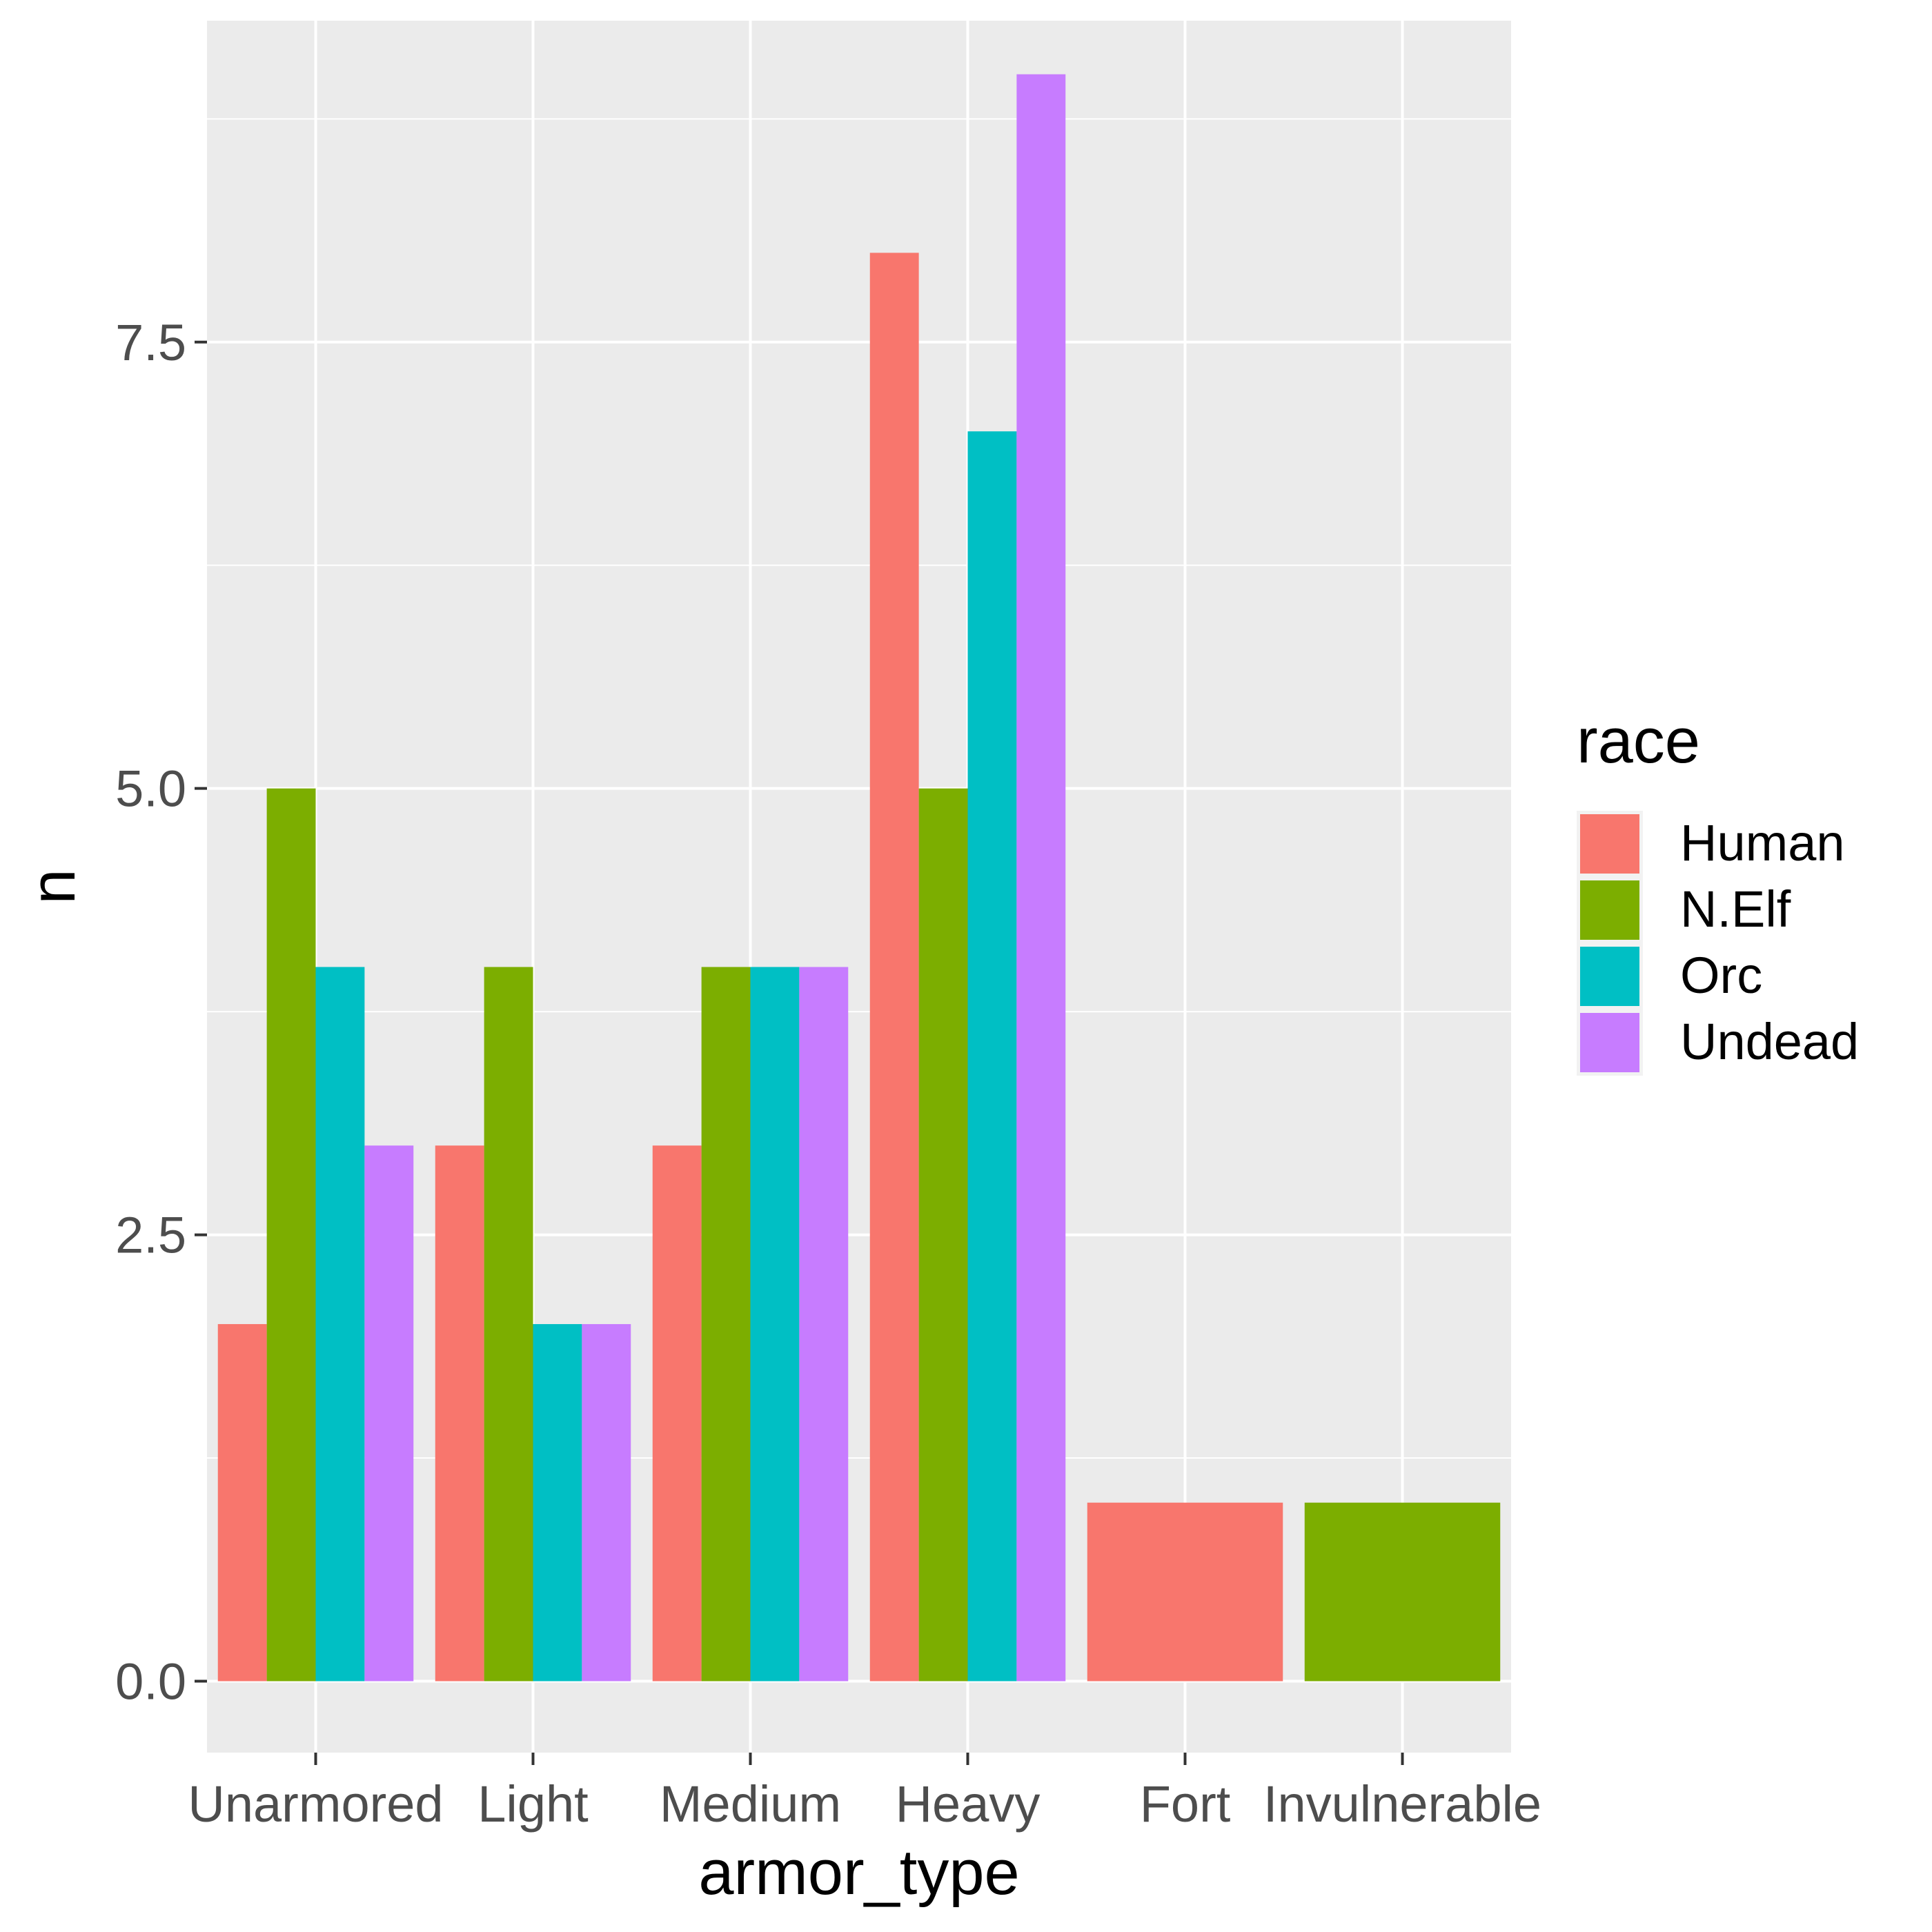 The image size is (1932, 1932). Describe the element at coordinates (1609, 844) in the screenshot. I see `legend-swatch-human` at that location.